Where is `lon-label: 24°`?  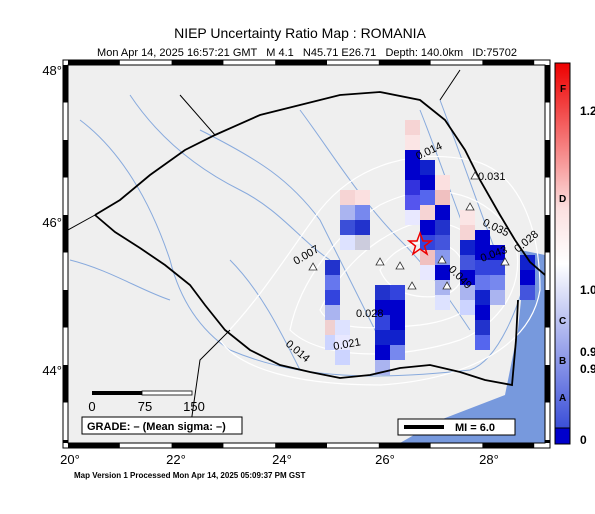 lon-label: 24° is located at coordinates (282, 459).